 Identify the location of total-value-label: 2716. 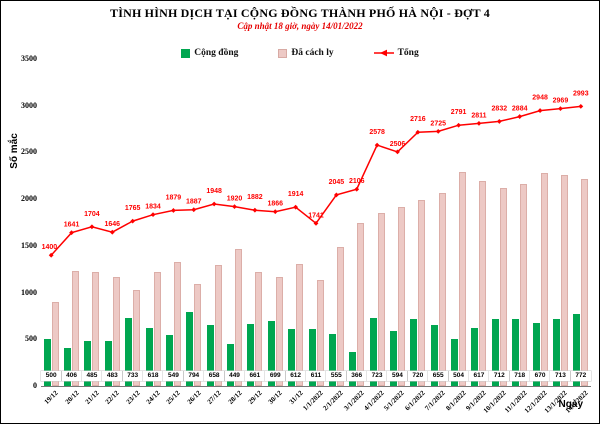
(418, 119).